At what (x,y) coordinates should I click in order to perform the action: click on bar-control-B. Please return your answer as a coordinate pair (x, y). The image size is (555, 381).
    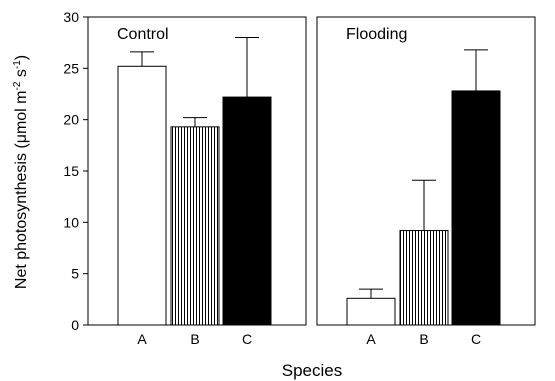
    Looking at the image, I should click on (195, 226).